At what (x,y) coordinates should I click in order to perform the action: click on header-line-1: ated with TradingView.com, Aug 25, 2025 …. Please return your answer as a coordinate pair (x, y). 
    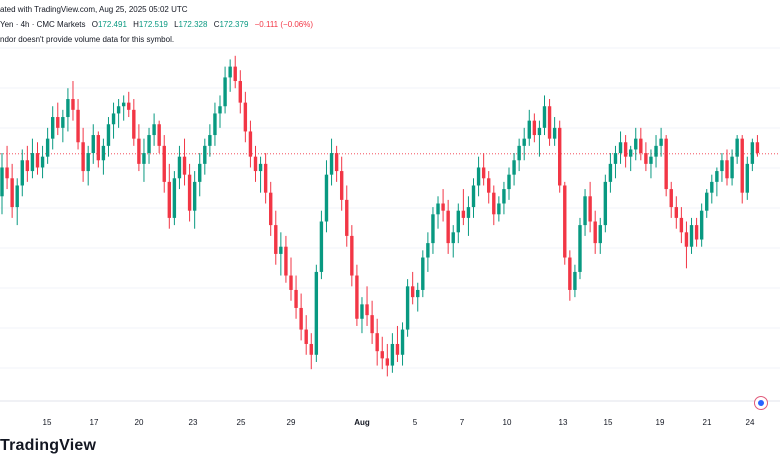
    Looking at the image, I should click on (94, 9).